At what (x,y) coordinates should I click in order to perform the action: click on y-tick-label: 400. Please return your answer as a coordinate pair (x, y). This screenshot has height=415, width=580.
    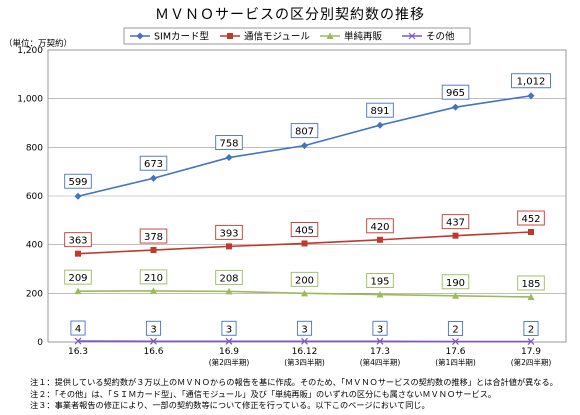
    Looking at the image, I should click on (34, 246).